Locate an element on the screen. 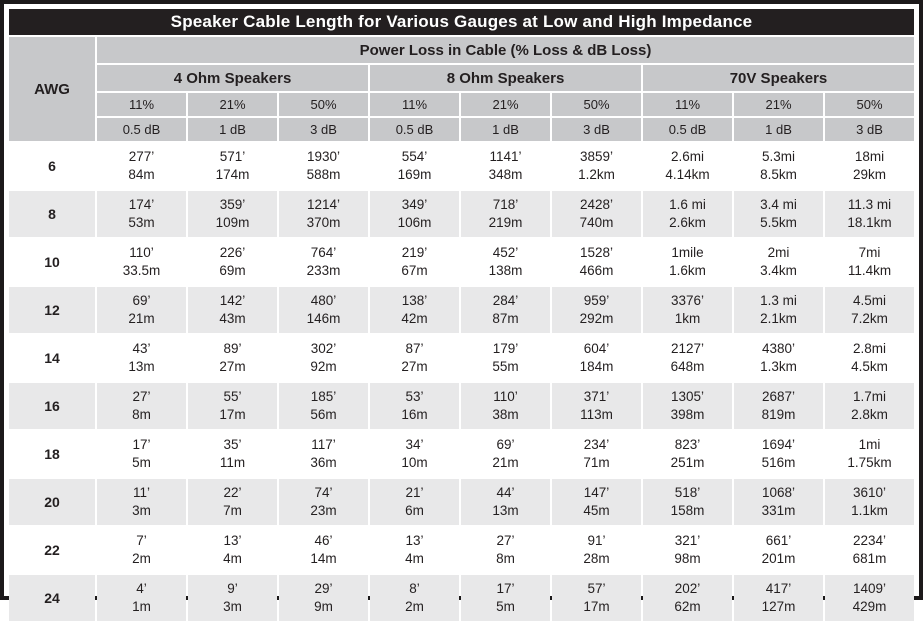 The image size is (923, 623). percent-loss-header: 50% is located at coordinates (323, 104).